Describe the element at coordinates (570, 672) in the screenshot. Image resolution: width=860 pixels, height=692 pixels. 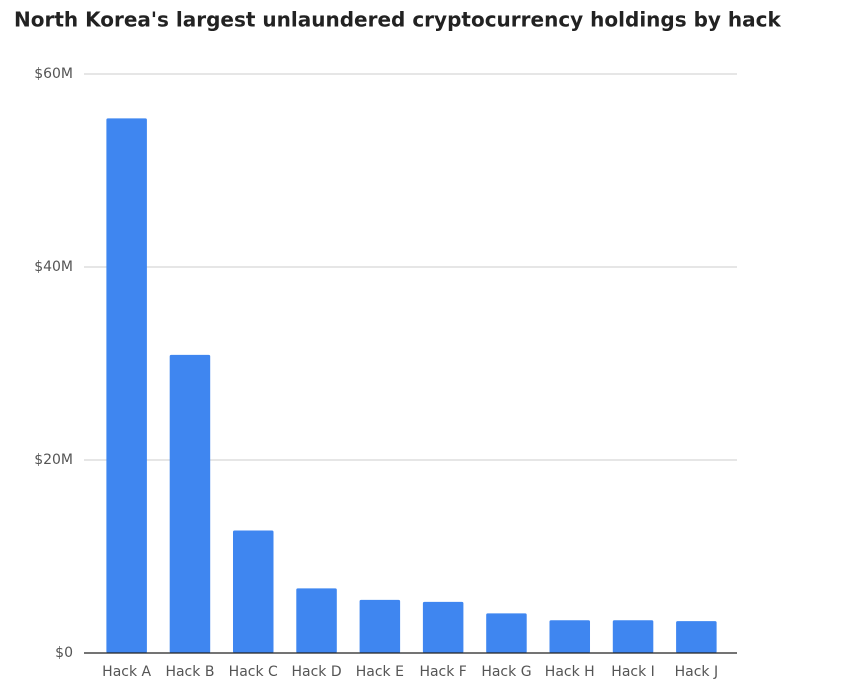
I see `x-tick-label: Hack H` at that location.